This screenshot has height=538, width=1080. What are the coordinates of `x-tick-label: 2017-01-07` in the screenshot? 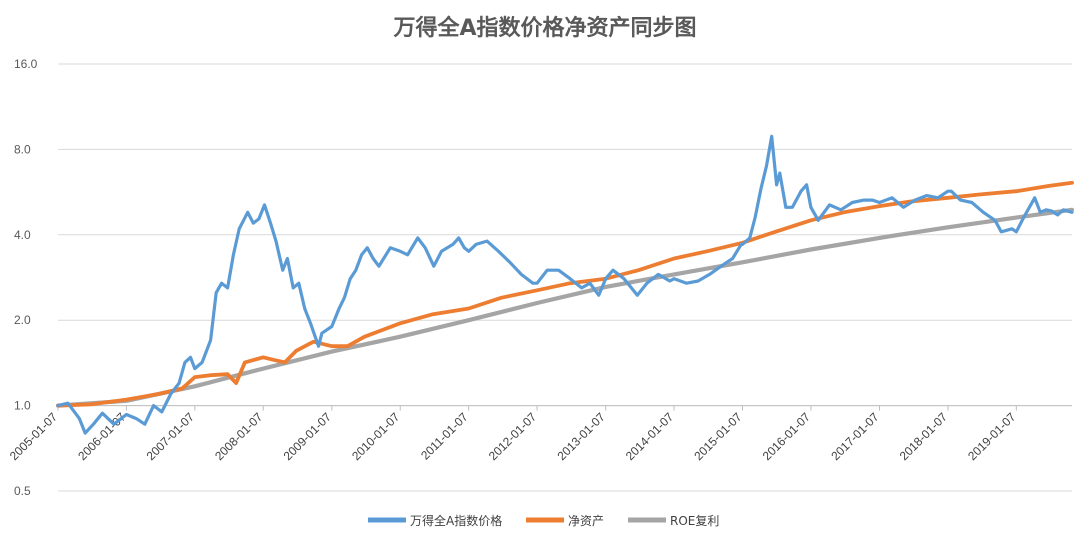 It's located at (855, 437).